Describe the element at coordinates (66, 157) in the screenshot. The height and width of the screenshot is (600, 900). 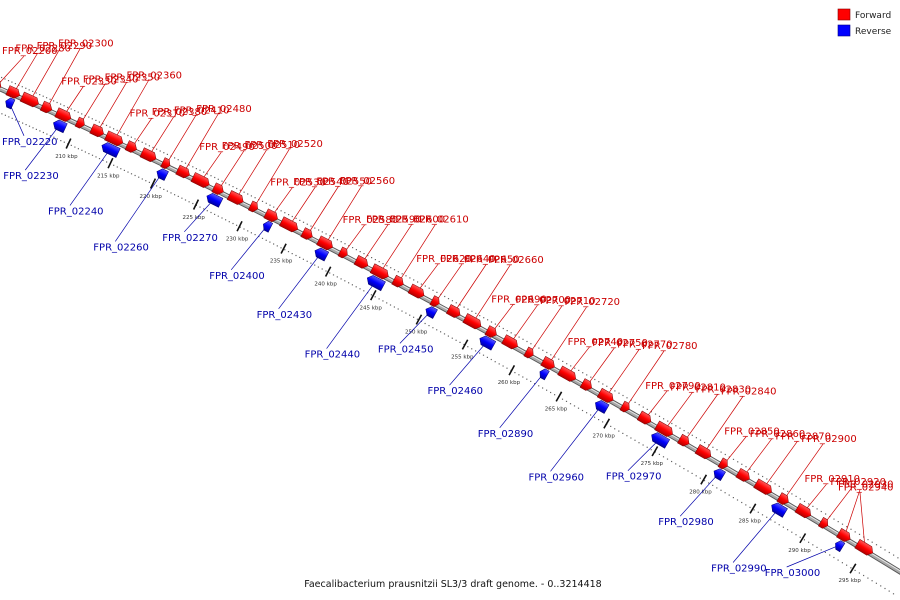
I see `kbp-tick-label: 210 kbp` at that location.